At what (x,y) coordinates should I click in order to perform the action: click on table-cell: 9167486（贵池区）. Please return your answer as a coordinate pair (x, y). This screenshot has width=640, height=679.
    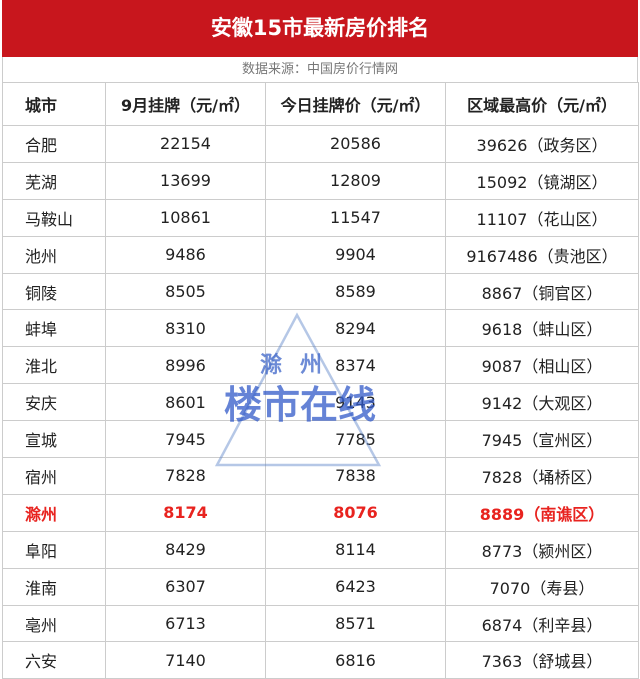
    Looking at the image, I should click on (542, 254).